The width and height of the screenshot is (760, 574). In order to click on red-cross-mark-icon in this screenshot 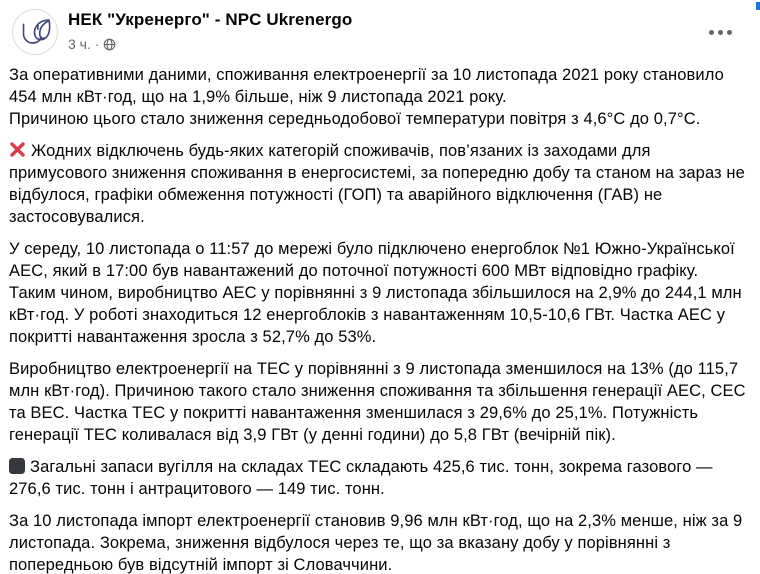, I will do `click(17, 149)`.